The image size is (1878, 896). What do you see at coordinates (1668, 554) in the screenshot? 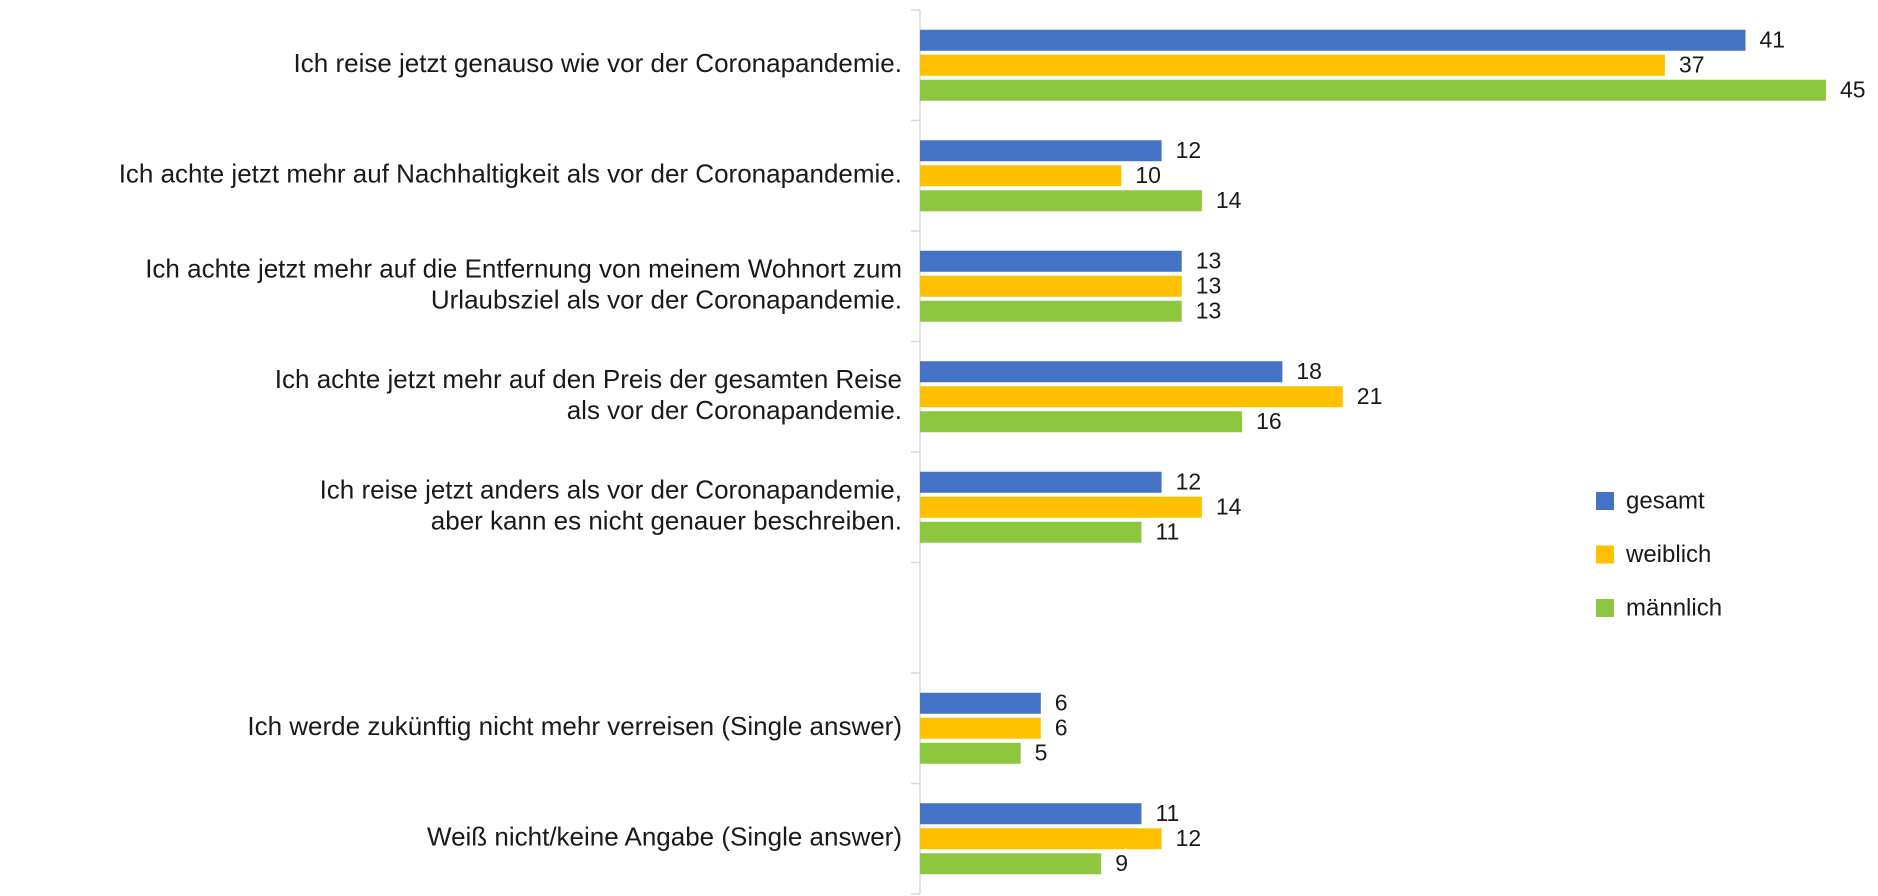
I see `legend-label: weiblich` at bounding box center [1668, 554].